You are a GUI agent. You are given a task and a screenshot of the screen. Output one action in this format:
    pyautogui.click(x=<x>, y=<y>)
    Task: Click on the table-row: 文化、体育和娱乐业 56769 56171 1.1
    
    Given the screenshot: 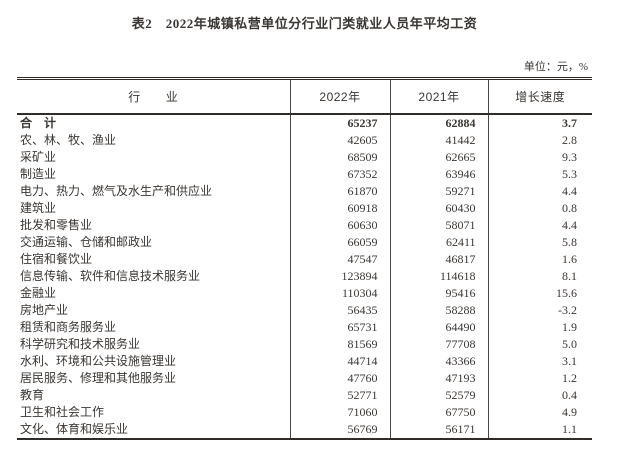 What is the action you would take?
    pyautogui.click(x=304, y=430)
    